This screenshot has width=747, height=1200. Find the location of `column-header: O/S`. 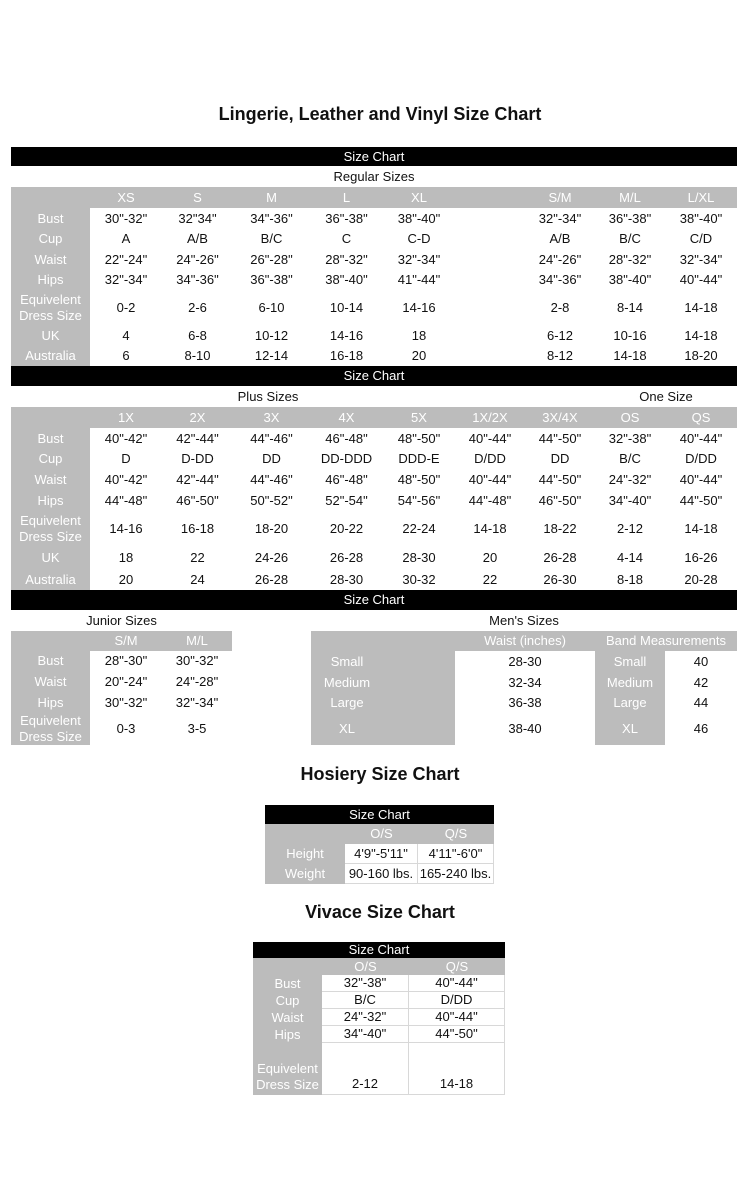

column-header: O/S is located at coordinates (381, 834).